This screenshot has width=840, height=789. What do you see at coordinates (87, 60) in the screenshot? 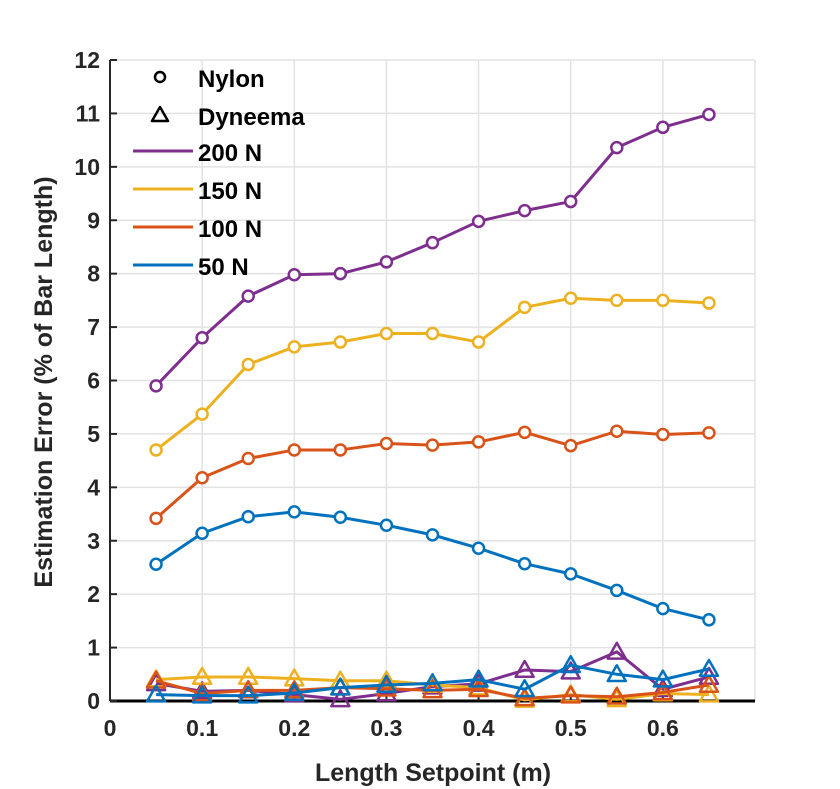
I see `y-tick-label: 12` at bounding box center [87, 60].